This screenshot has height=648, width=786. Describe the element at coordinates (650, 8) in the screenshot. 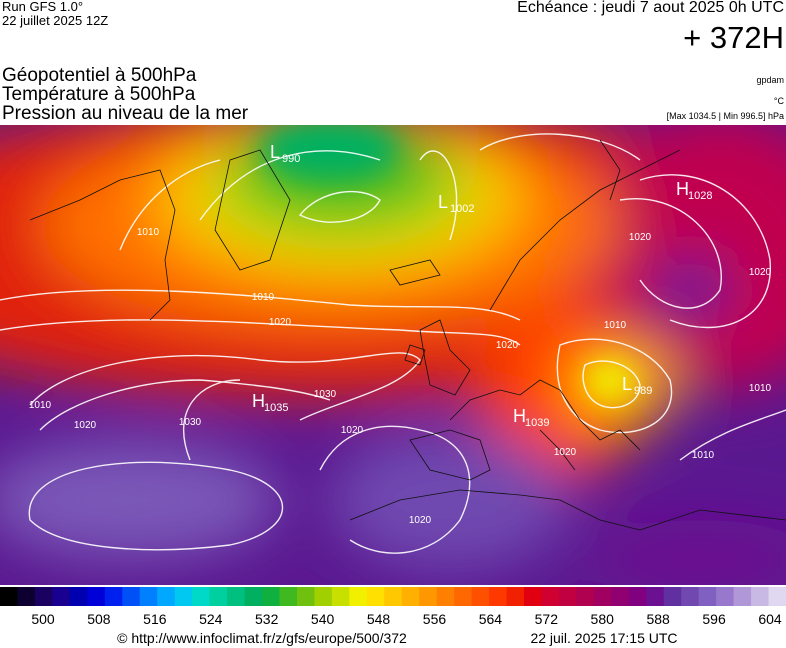

I see `echeance: Echéance : jeudi 7 aout 2025 0h UTC` at that location.